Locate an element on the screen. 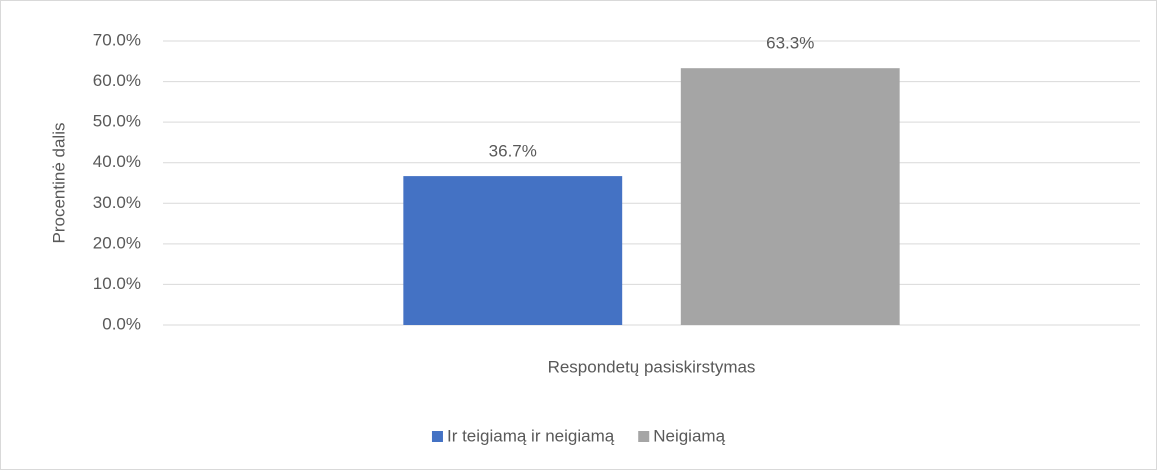 Image resolution: width=1157 pixels, height=470 pixels. legend-label: Neigiamą is located at coordinates (689, 435).